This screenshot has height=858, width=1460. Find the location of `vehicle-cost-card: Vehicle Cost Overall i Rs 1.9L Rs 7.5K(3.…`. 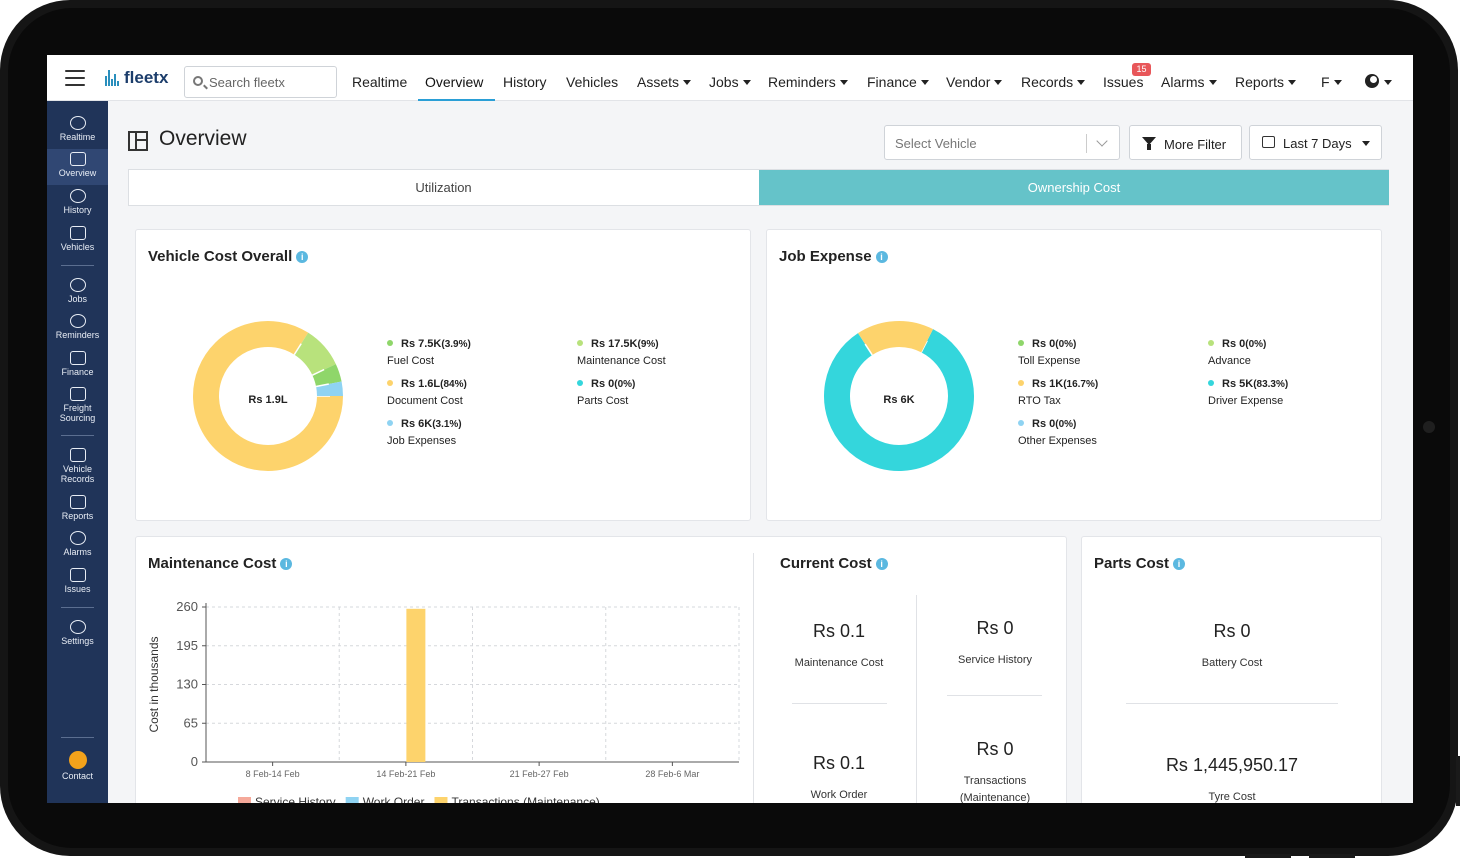

vehicle-cost-card: Vehicle Cost Overall i Rs 1.9L Rs 7.5K(3.… is located at coordinates (443, 375).